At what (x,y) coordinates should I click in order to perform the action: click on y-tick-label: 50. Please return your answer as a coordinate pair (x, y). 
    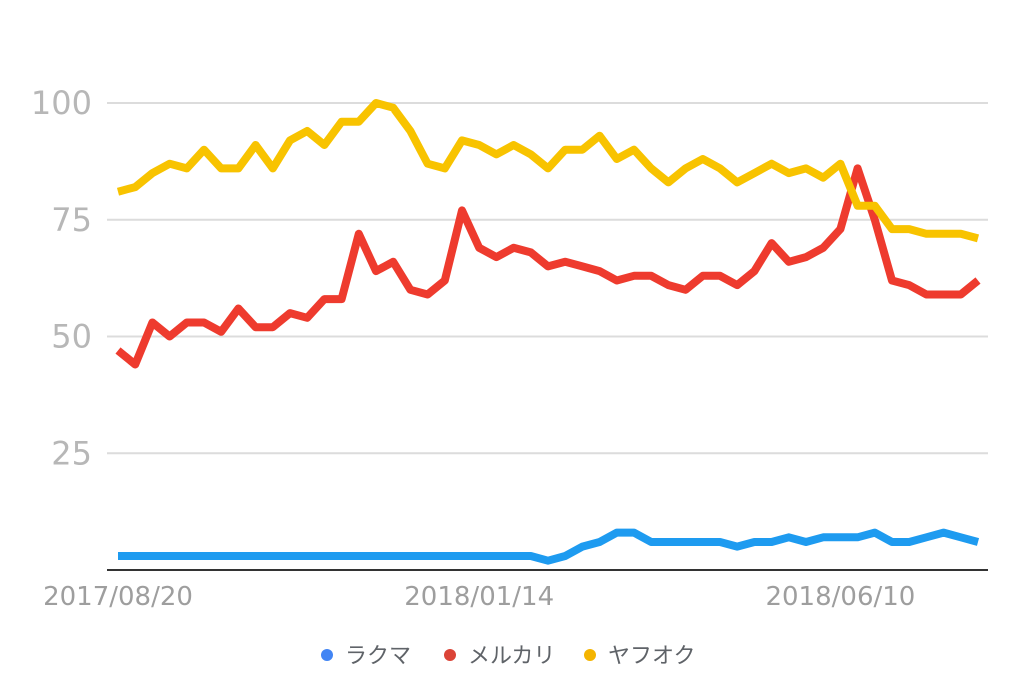
    Looking at the image, I should click on (71, 337).